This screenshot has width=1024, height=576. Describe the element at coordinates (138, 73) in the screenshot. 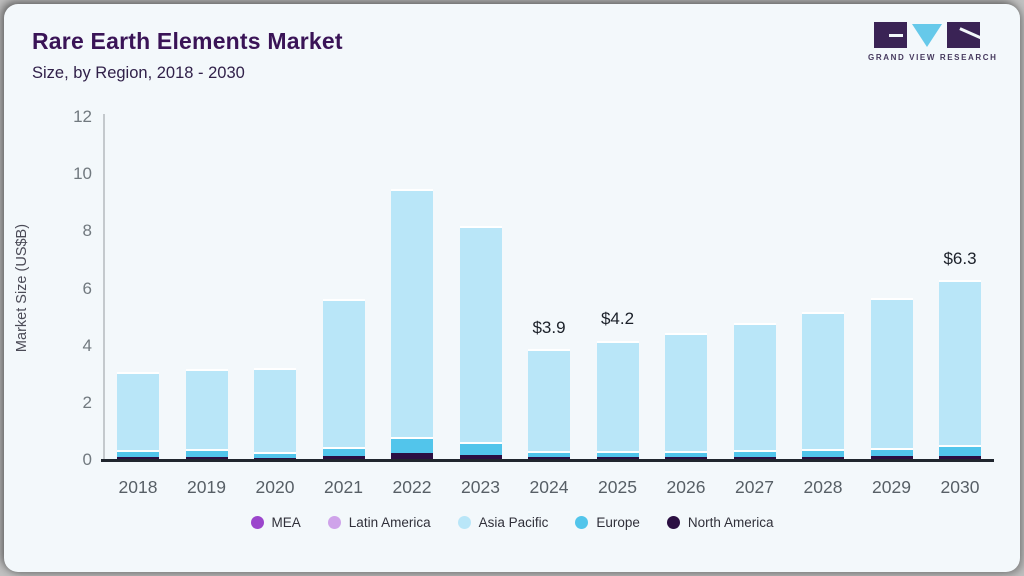

I see `chart-subtitle: Size, by Region, 2018 - 2030` at that location.